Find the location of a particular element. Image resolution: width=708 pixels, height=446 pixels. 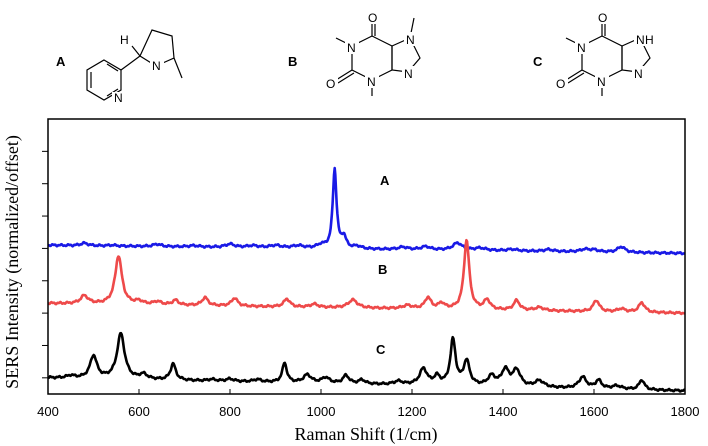

structure-b-o-left: O is located at coordinates (330, 84).